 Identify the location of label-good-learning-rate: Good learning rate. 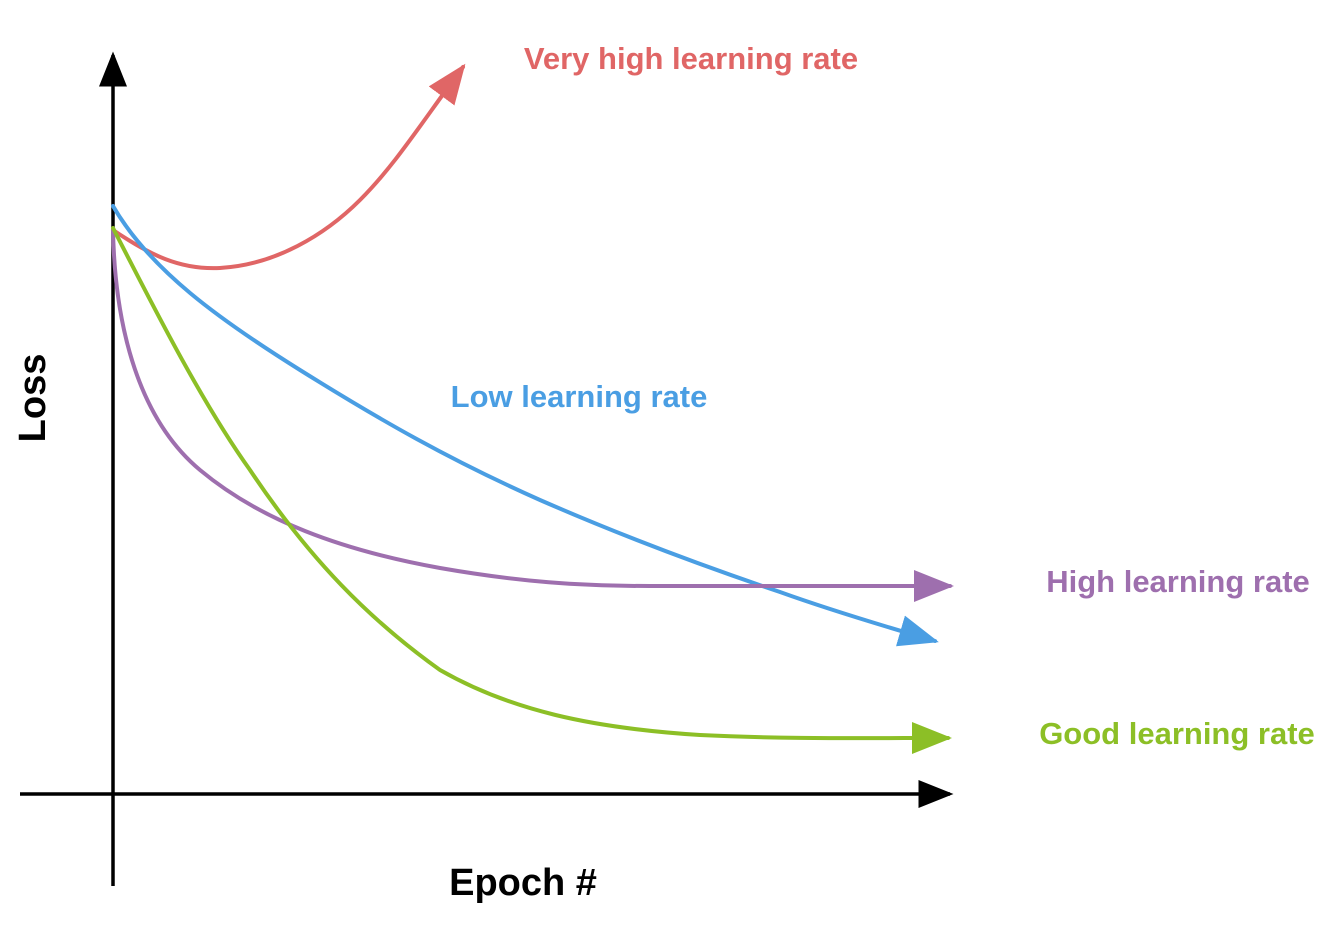
(1177, 733).